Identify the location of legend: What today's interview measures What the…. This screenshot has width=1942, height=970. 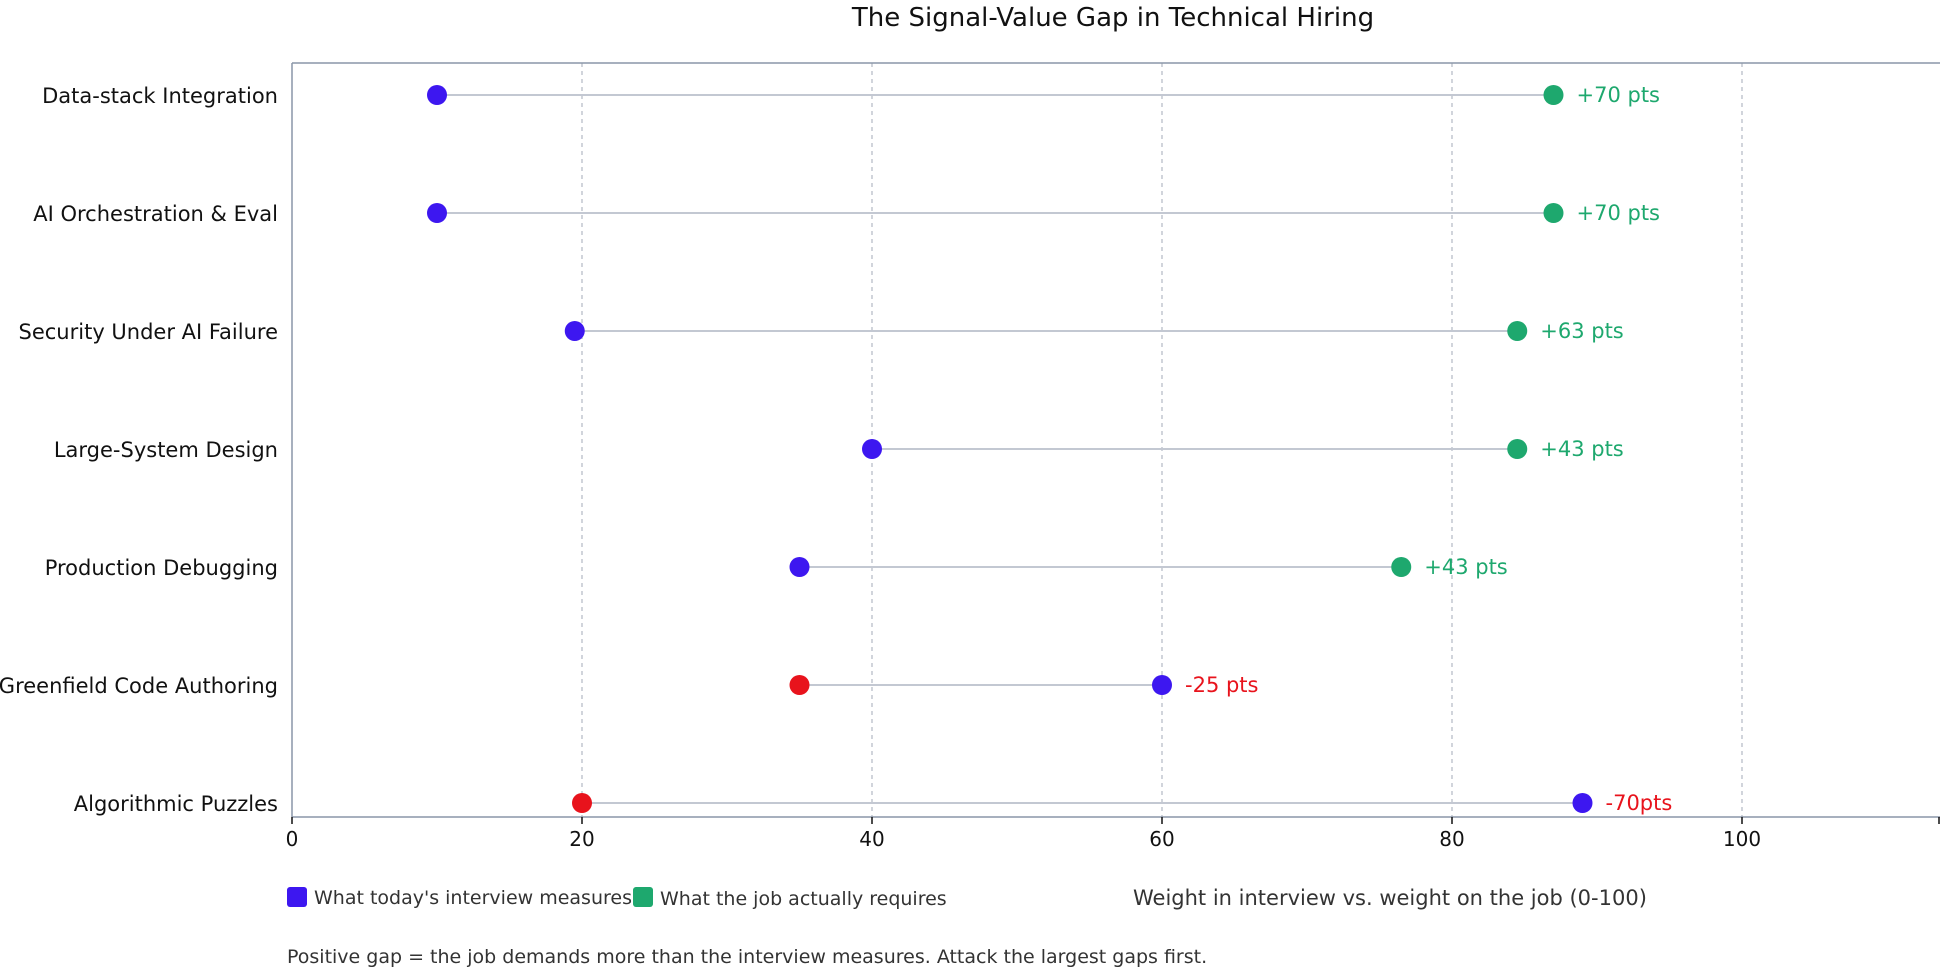
(617, 898).